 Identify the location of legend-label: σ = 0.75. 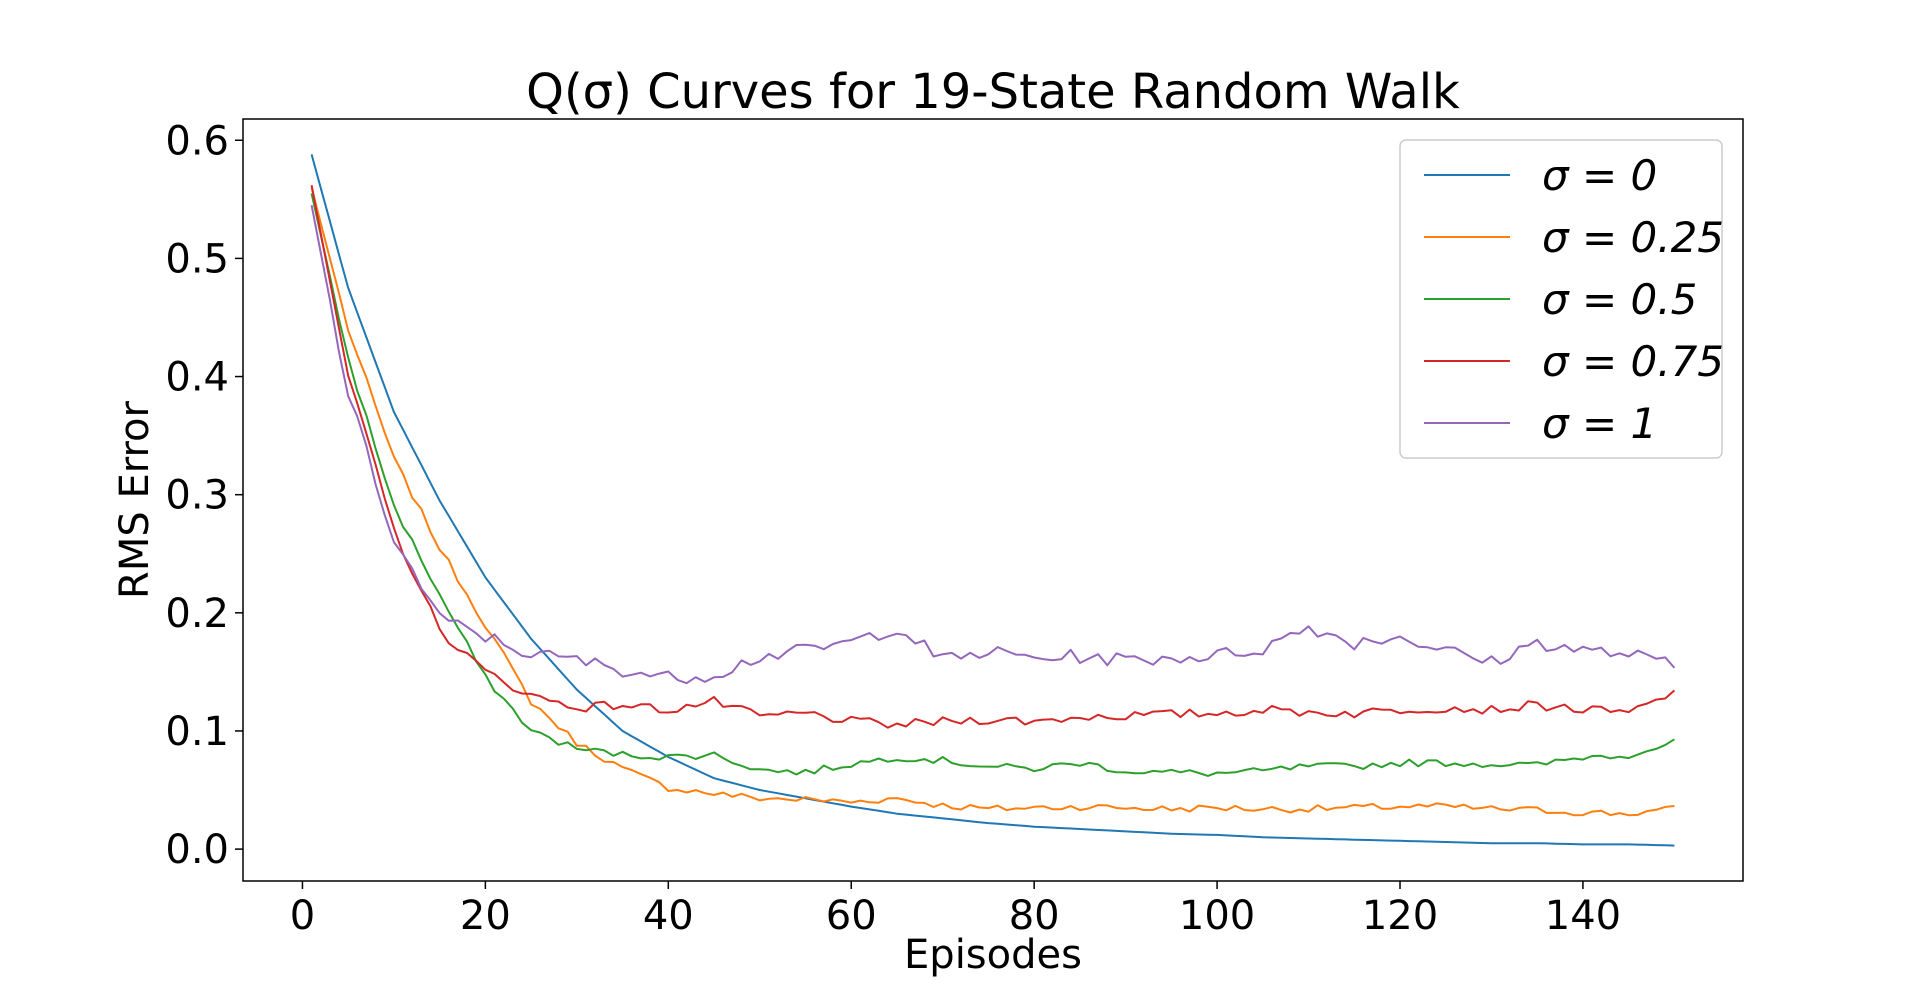
(1633, 361).